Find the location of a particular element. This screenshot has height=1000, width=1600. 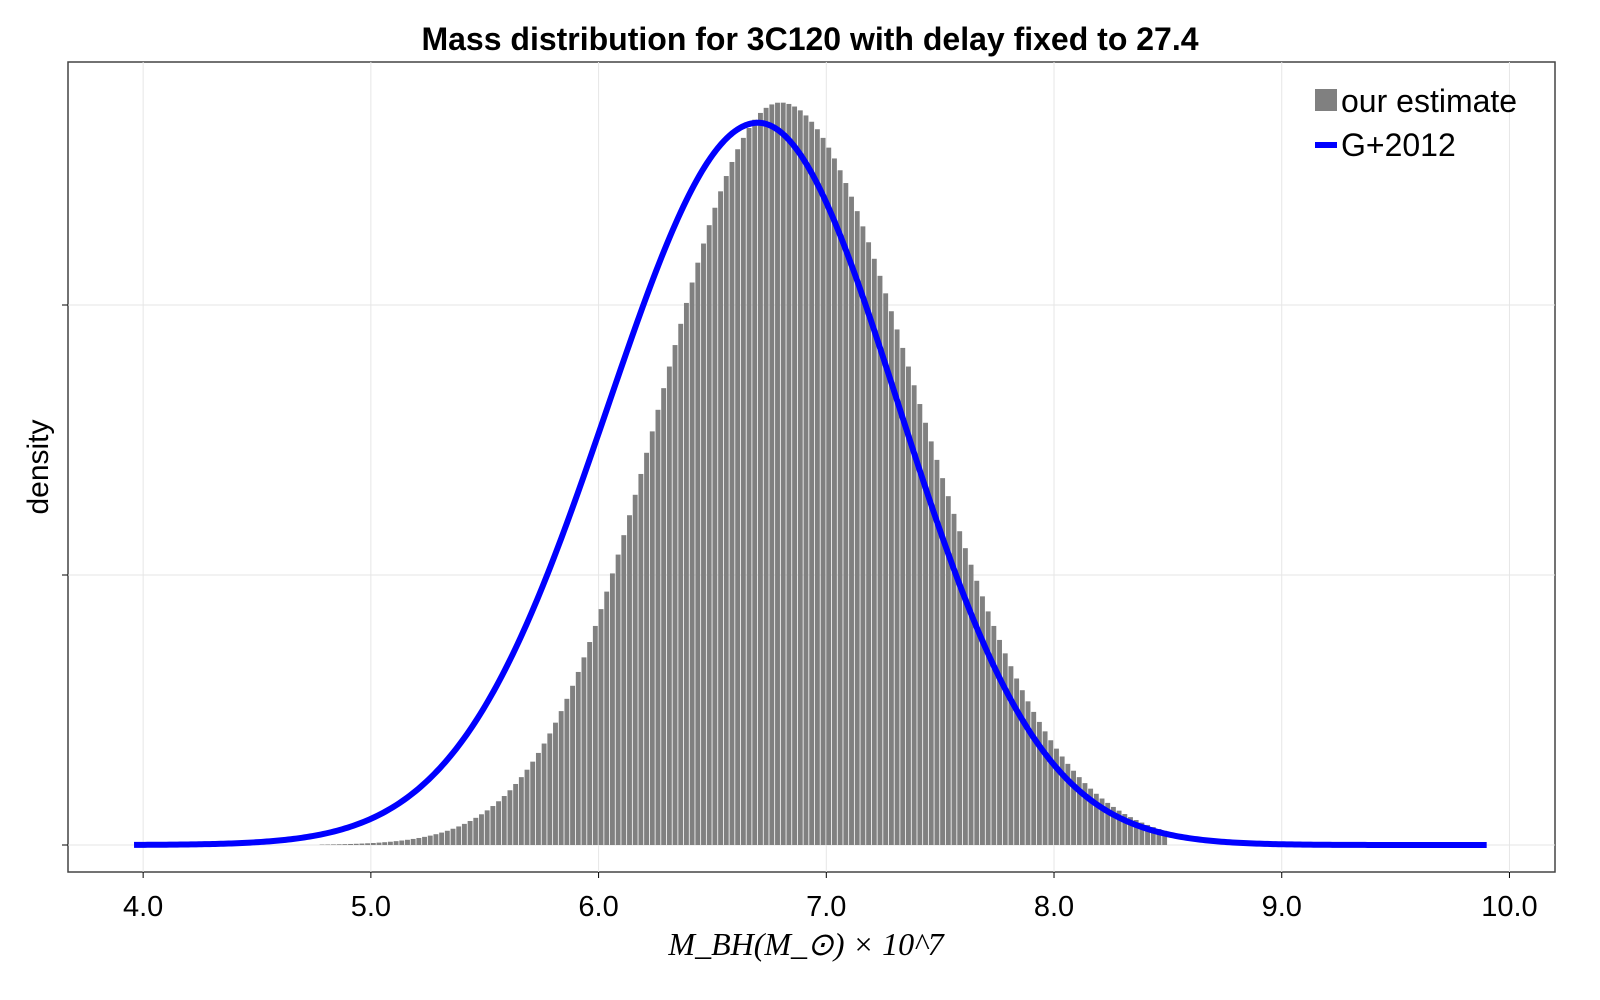

legend-swatch-g2012 is located at coordinates (1326, 145).